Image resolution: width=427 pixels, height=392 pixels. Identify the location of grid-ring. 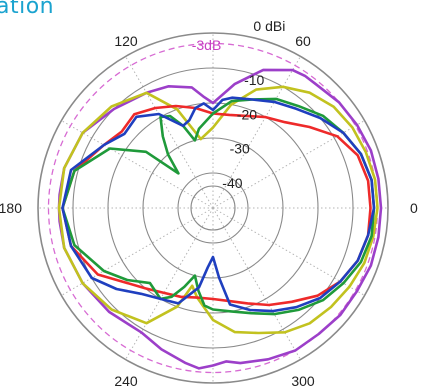
(213, 208).